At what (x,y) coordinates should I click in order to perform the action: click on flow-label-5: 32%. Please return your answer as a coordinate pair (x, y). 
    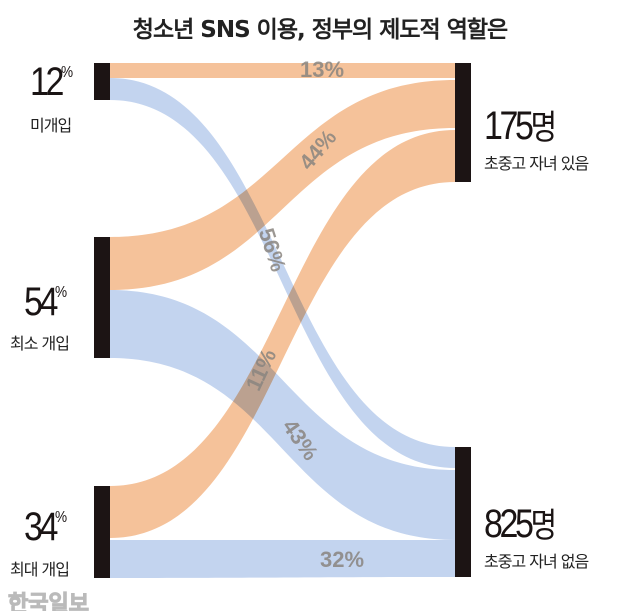
    Looking at the image, I should click on (342, 559).